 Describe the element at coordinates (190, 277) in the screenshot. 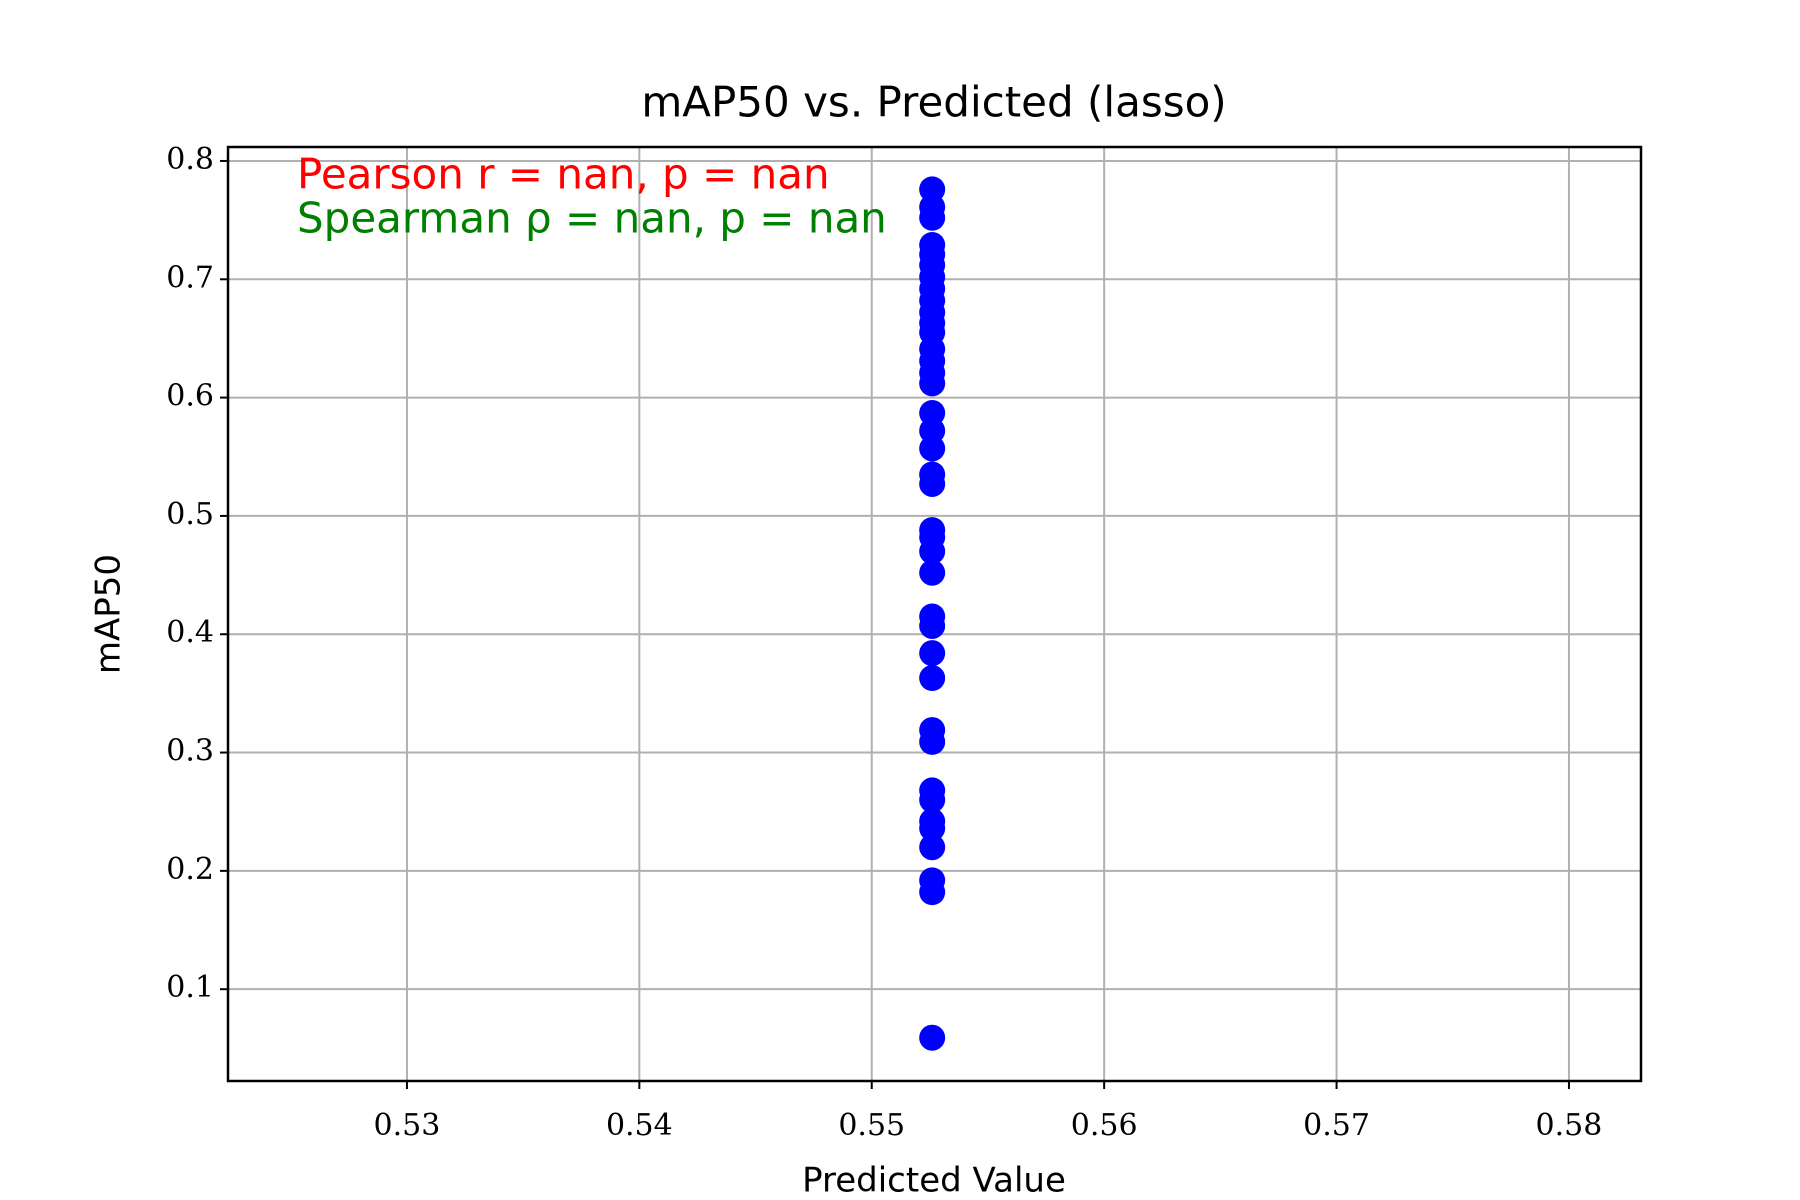

I see `y-tick-label: 0.7` at that location.